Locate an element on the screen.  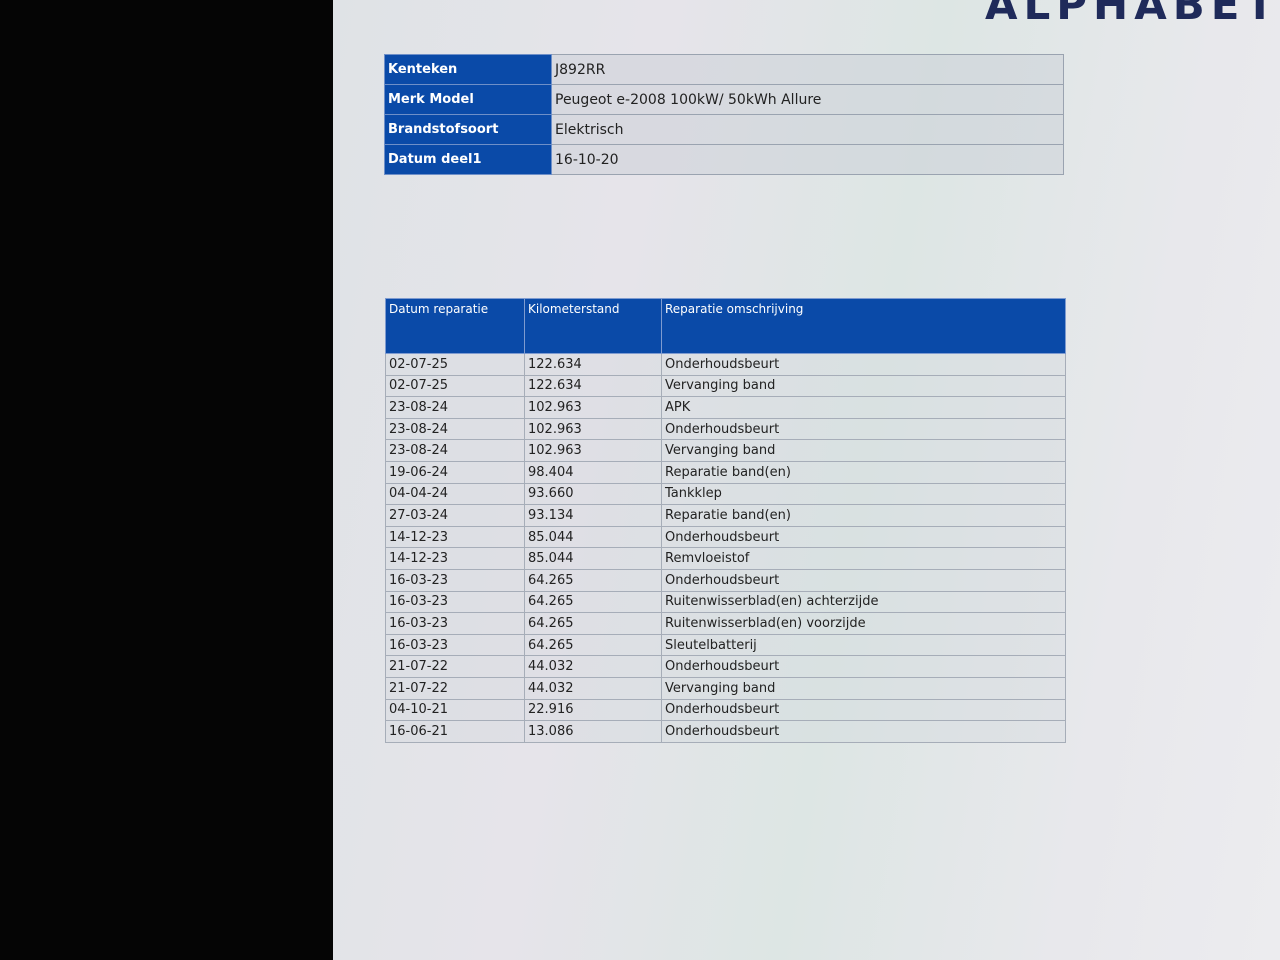
header-datum: Datum reparatie is located at coordinates (455, 326).